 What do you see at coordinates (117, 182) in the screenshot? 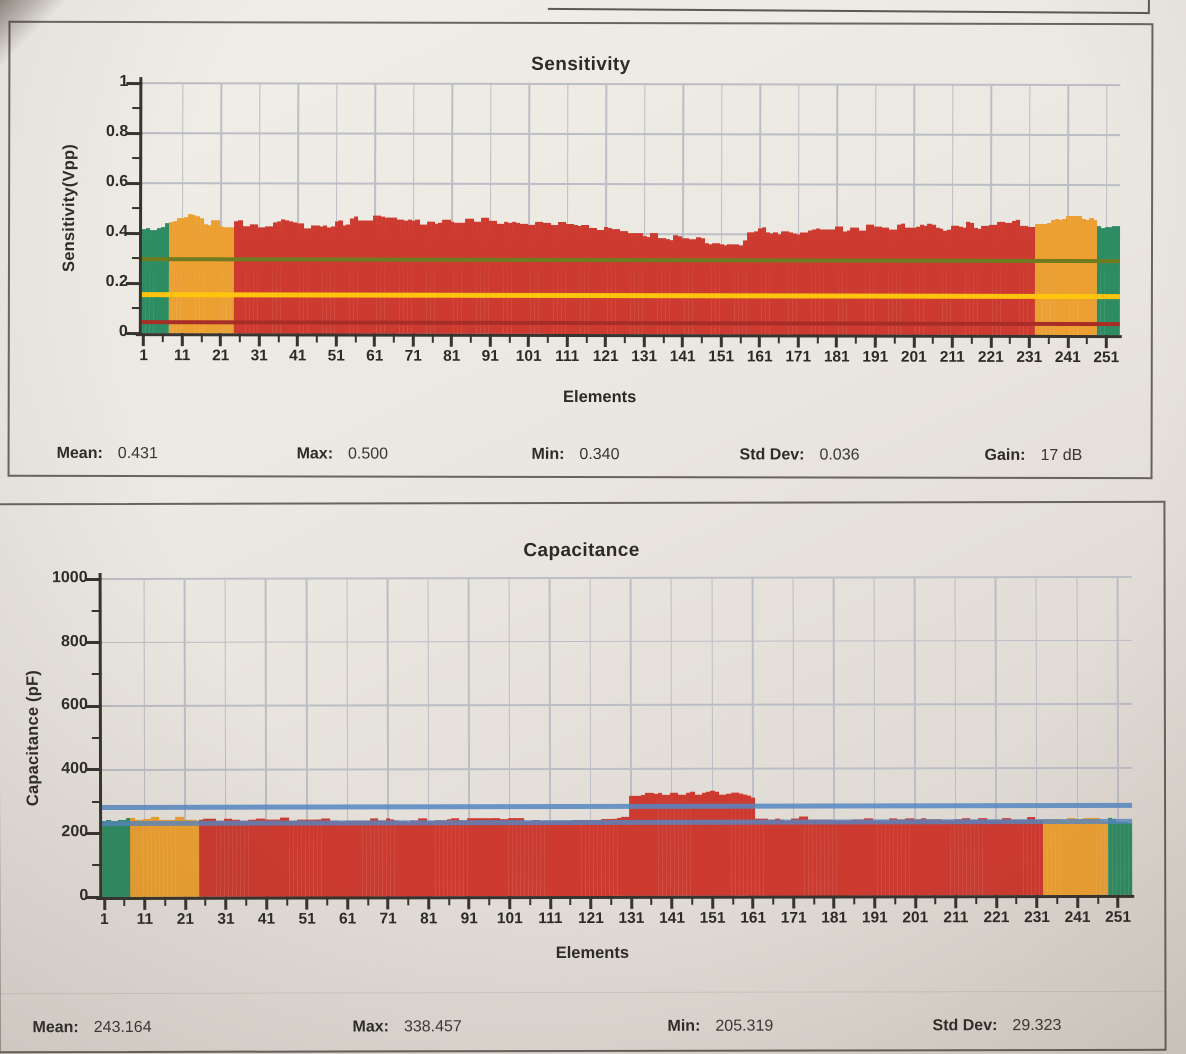
I see `y-tick-label: 0.6` at bounding box center [117, 182].